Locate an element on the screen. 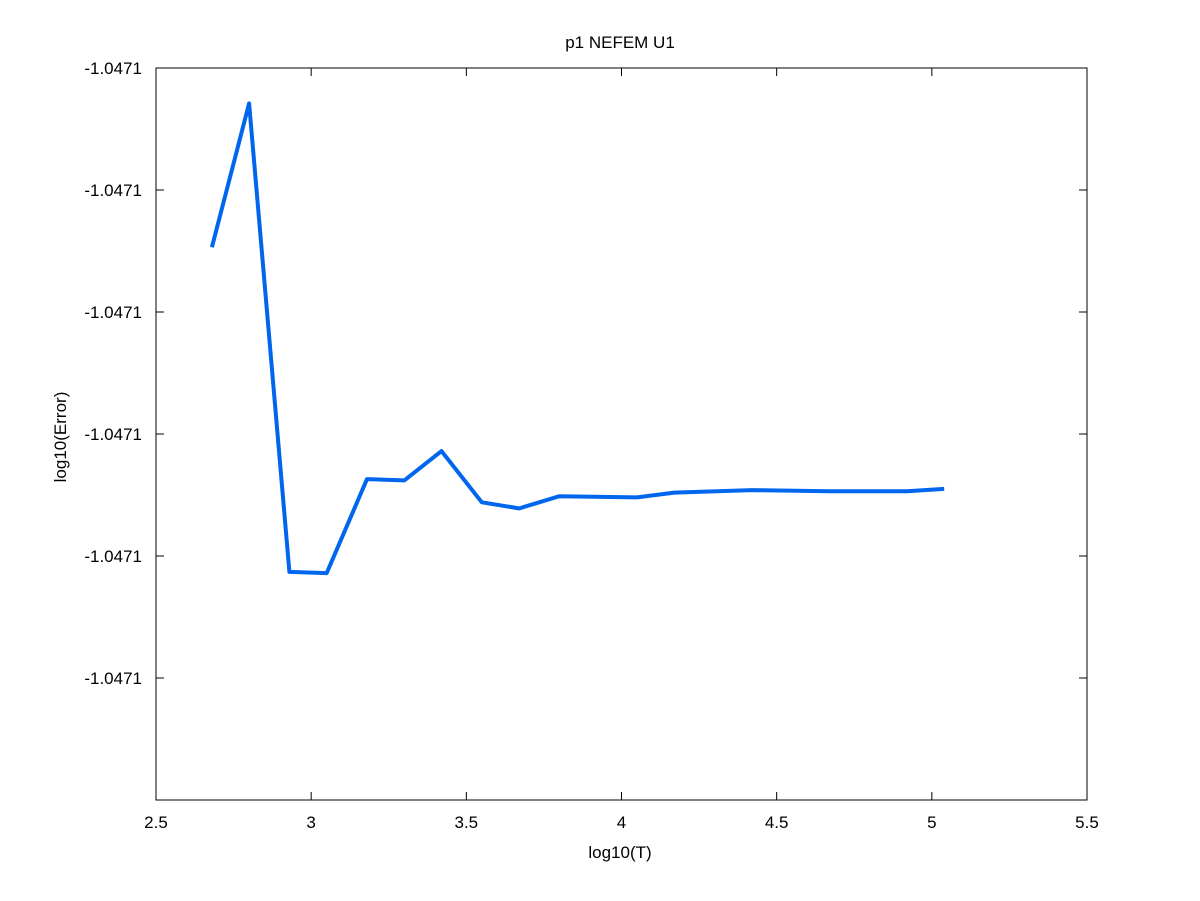 The image size is (1200, 901). x-tick-label: 4.5 is located at coordinates (777, 822).